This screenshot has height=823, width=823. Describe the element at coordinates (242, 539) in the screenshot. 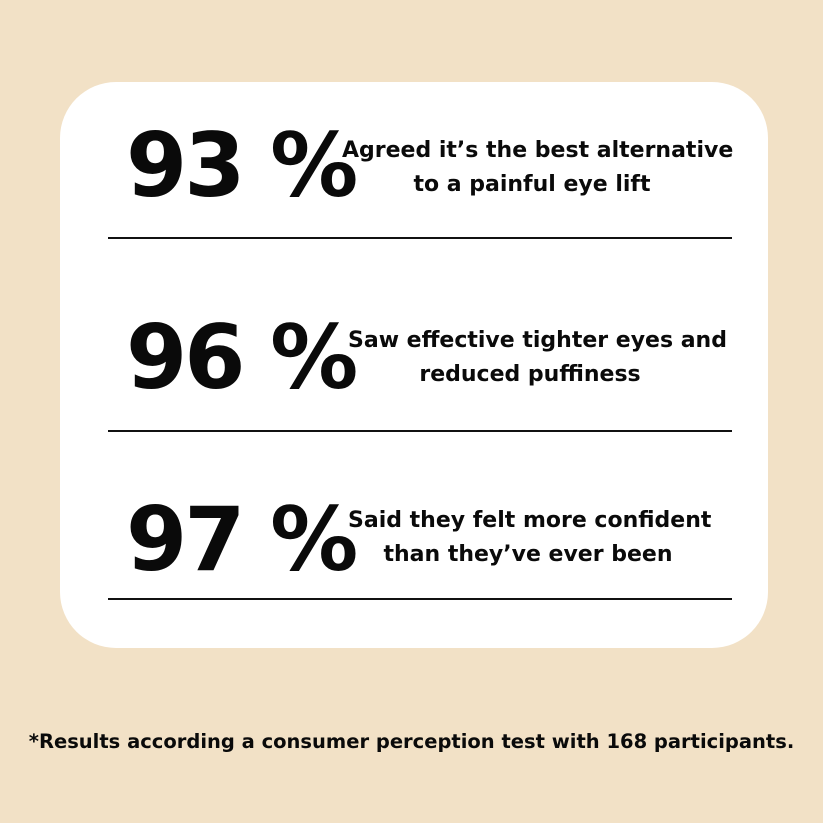

I see `stat-value: 97 %` at that location.